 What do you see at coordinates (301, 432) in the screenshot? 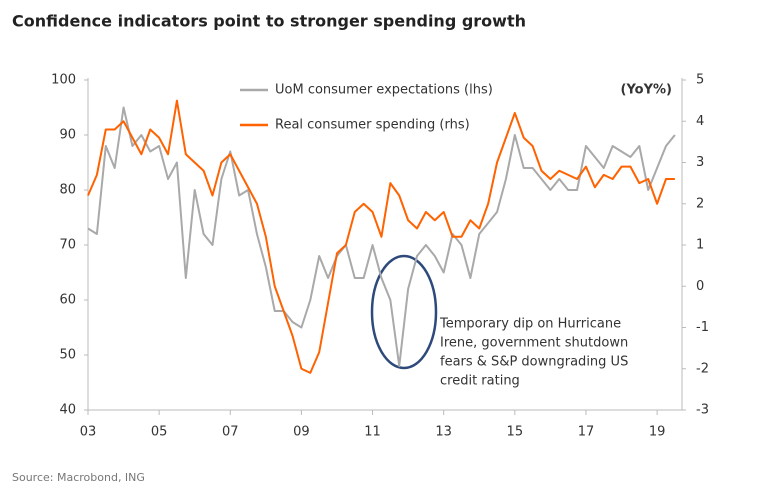
I see `x-tick-label: 09` at bounding box center [301, 432].